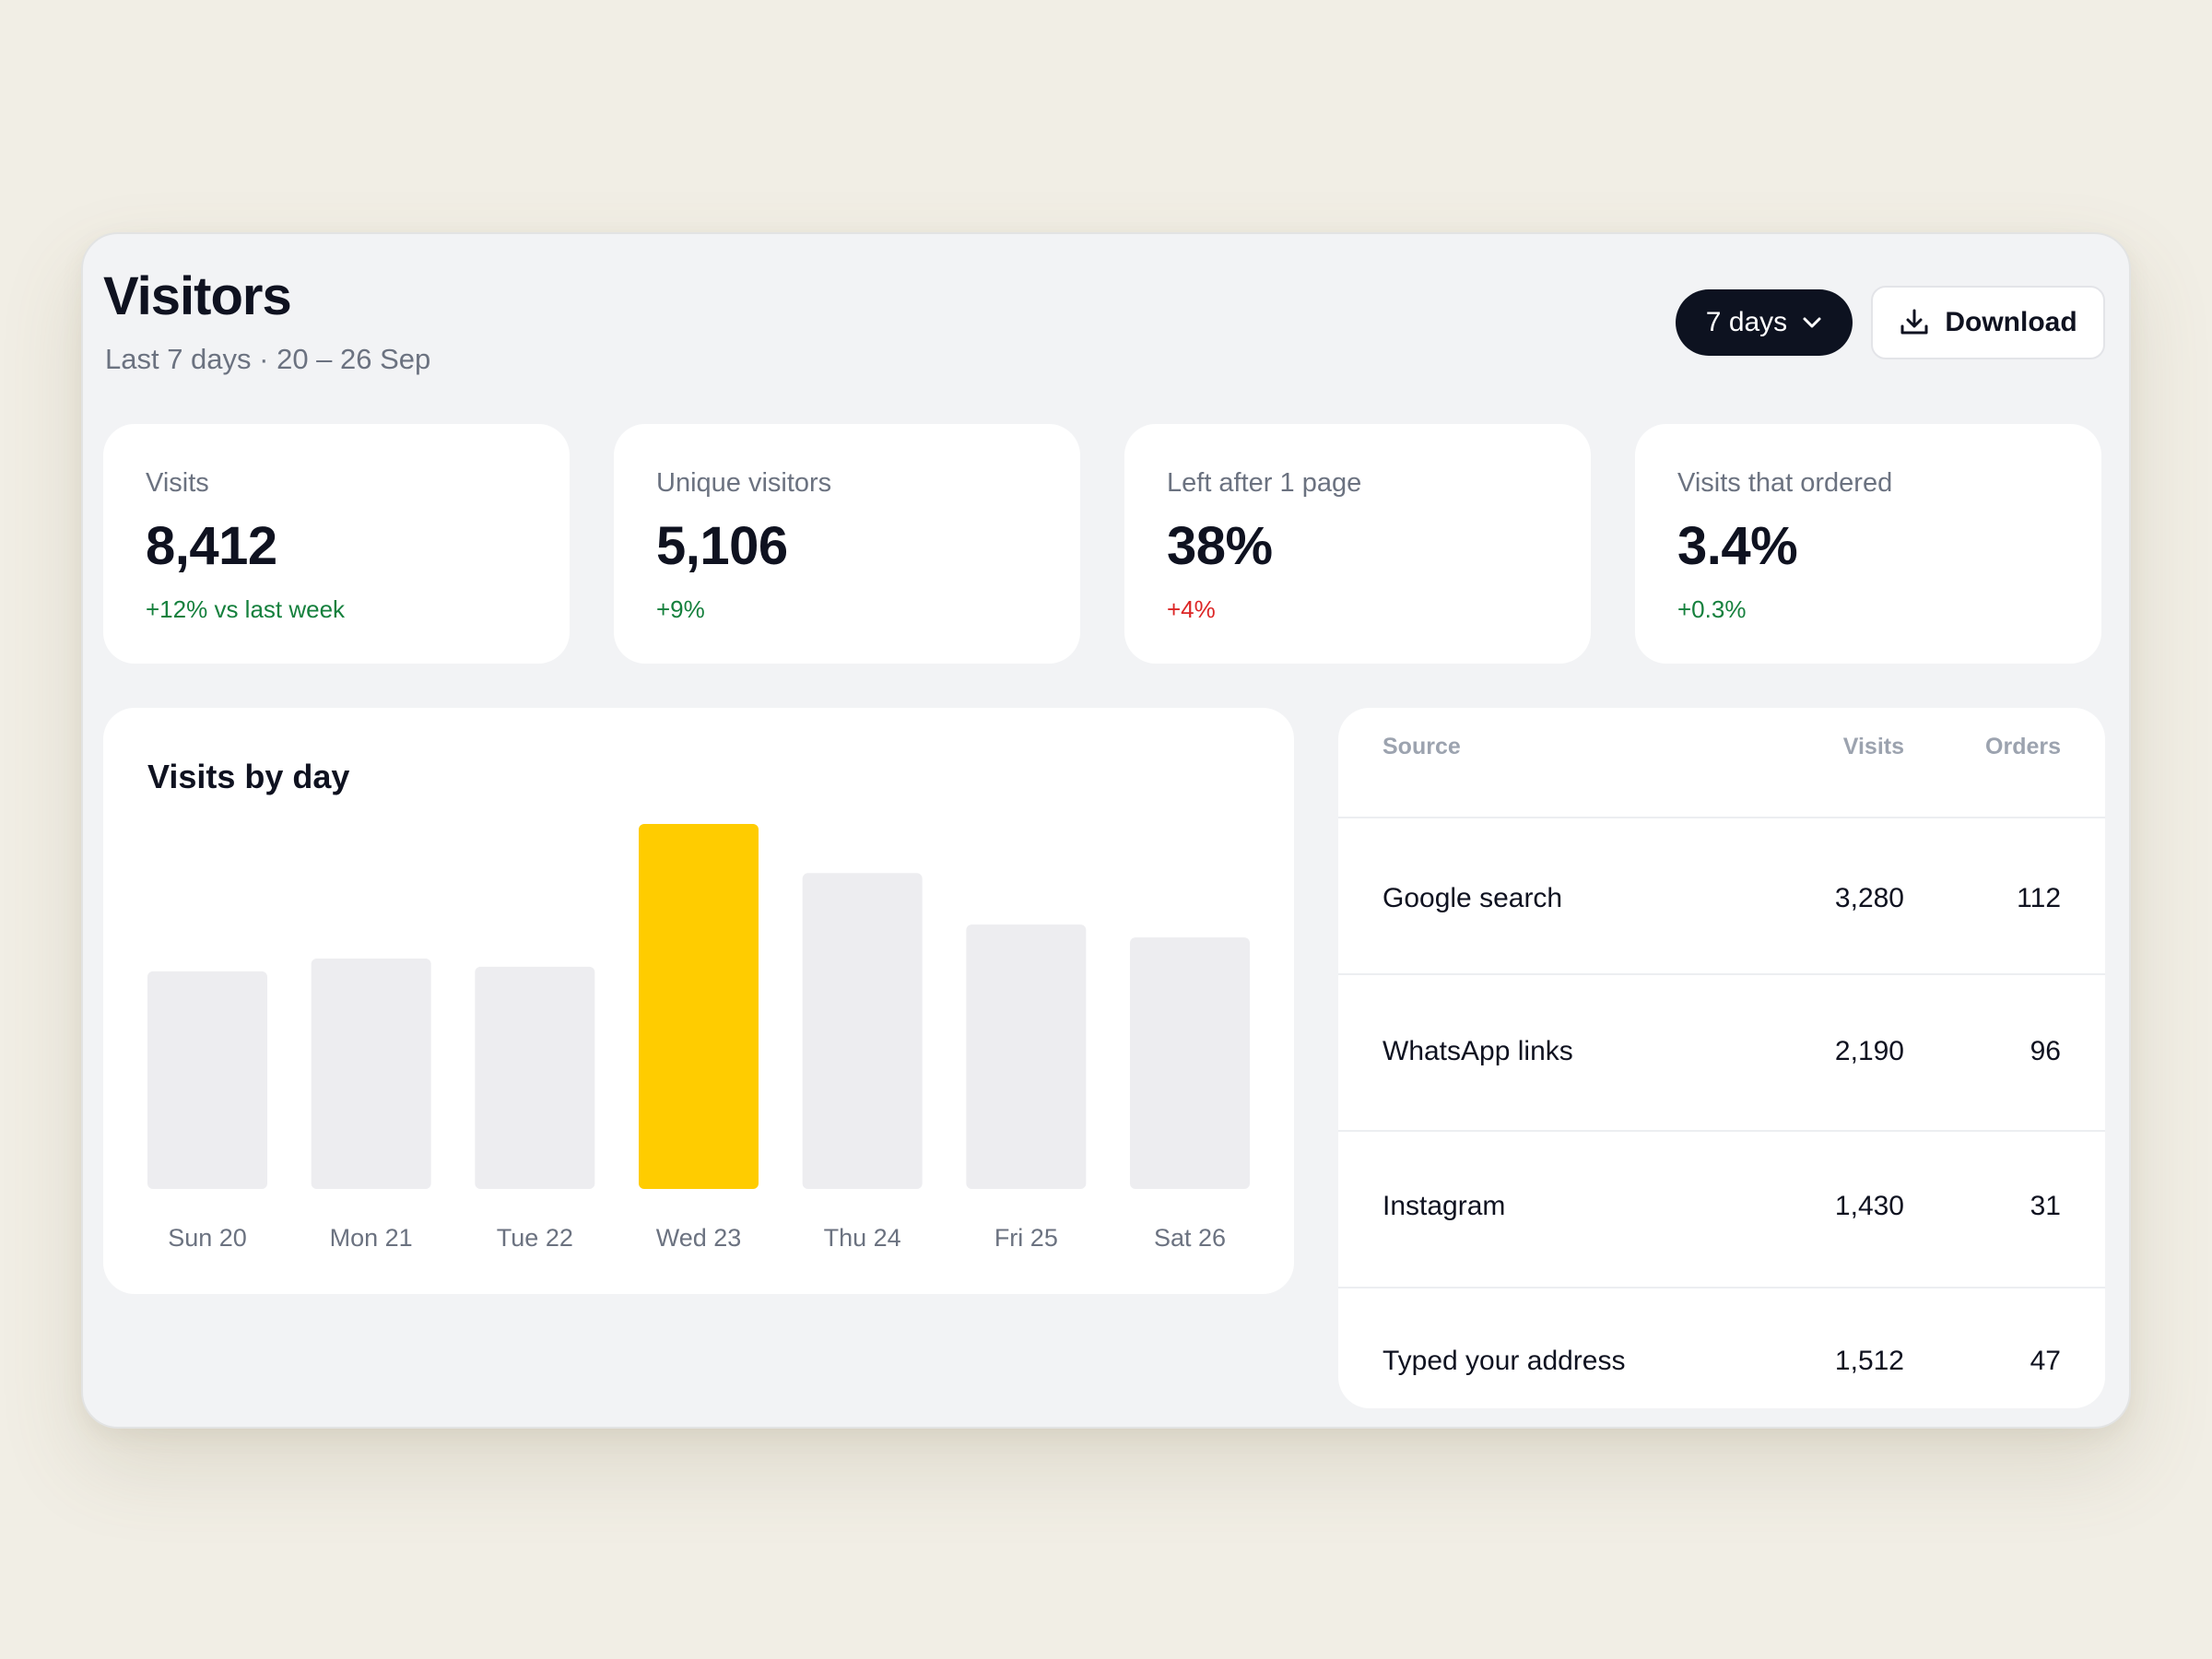  Describe the element at coordinates (1873, 746) in the screenshot. I see `column-header-visits: Visits` at that location.